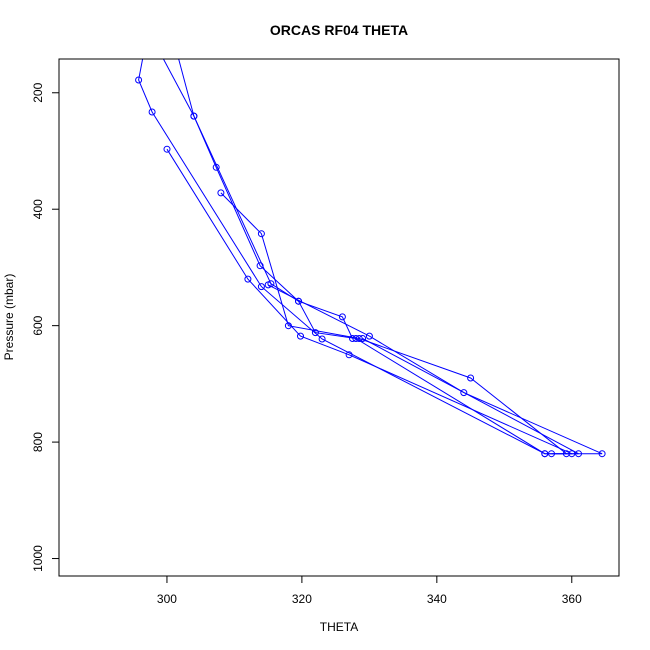 The height and width of the screenshot is (650, 650). I want to click on x-tick-label: 320, so click(302, 599).